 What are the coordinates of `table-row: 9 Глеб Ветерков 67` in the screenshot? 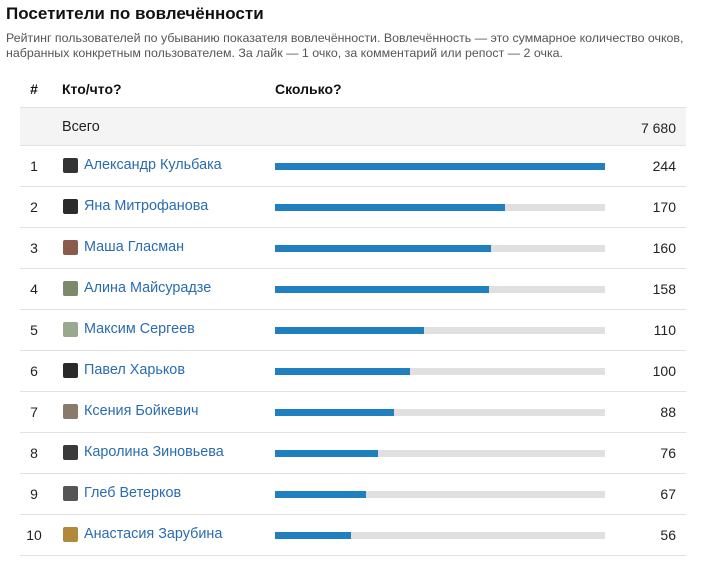 It's located at (353, 494).